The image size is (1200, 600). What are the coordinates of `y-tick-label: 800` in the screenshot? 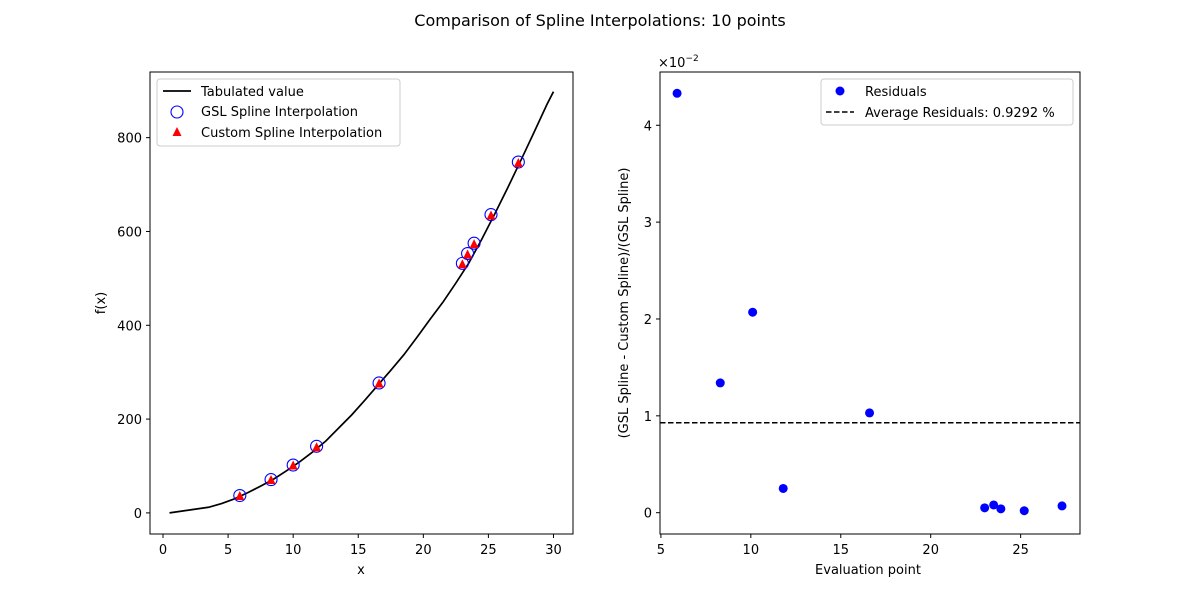 It's located at (129, 139).